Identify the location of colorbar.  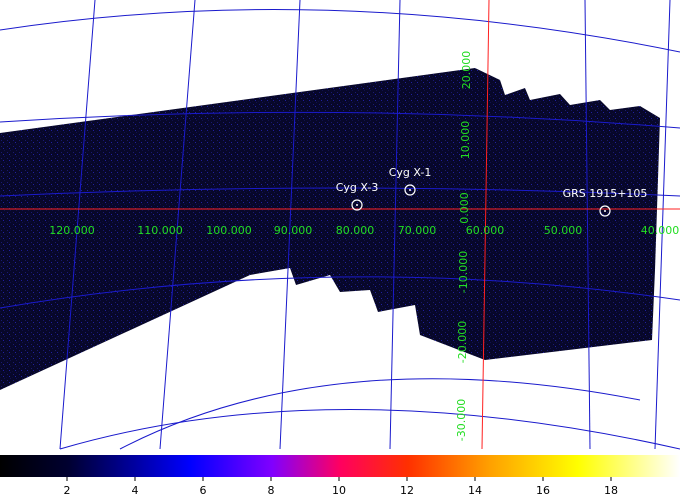
(340, 466).